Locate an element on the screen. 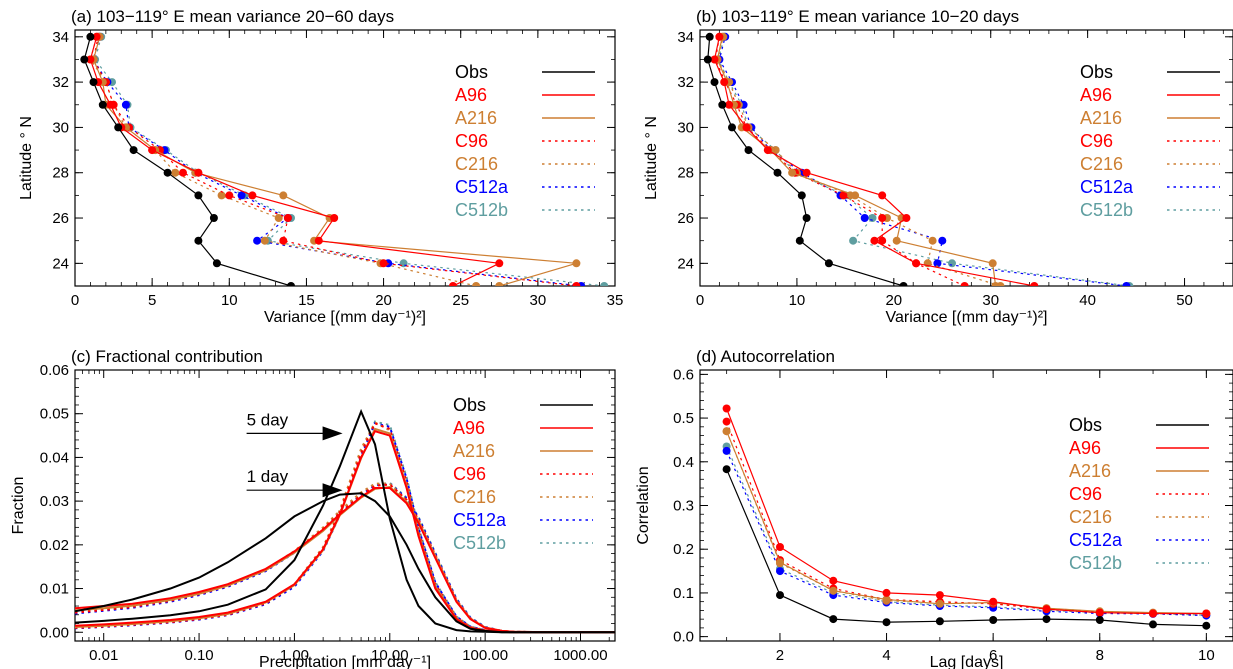 This screenshot has height=669, width=1233. y-tick-label: 28 is located at coordinates (685, 173).